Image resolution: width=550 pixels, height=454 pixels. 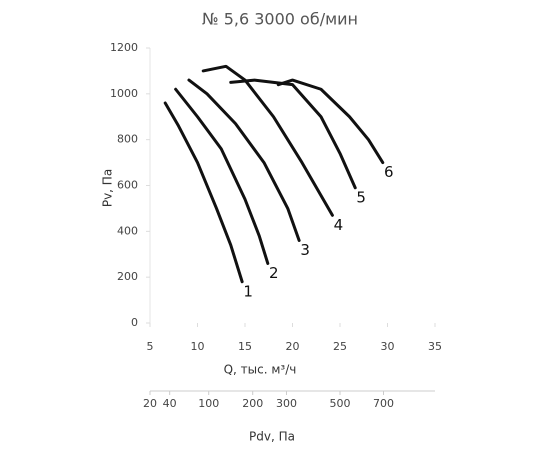 What do you see at coordinates (127, 230) in the screenshot?
I see `y-tick-label: 400` at bounding box center [127, 230].